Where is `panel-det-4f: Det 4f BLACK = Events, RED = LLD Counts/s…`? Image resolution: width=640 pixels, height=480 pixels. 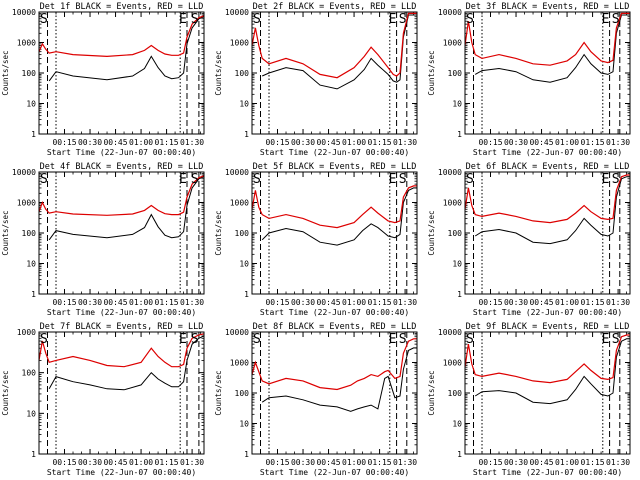
panel-det-4f: Det 4f BLACK = Events, RED = LLD Counts/s… is located at coordinates (103, 239).